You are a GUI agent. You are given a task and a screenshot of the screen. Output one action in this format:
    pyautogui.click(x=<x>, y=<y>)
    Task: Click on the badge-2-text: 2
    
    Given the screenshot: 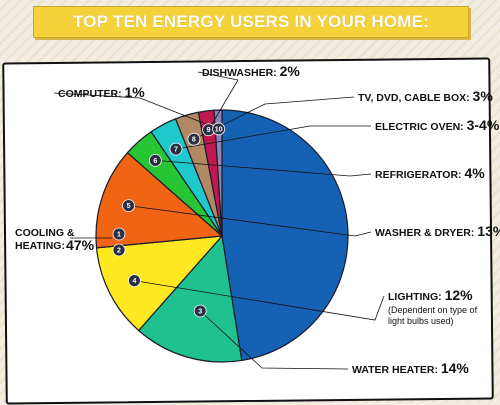 What is the action you would take?
    pyautogui.click(x=119, y=251)
    